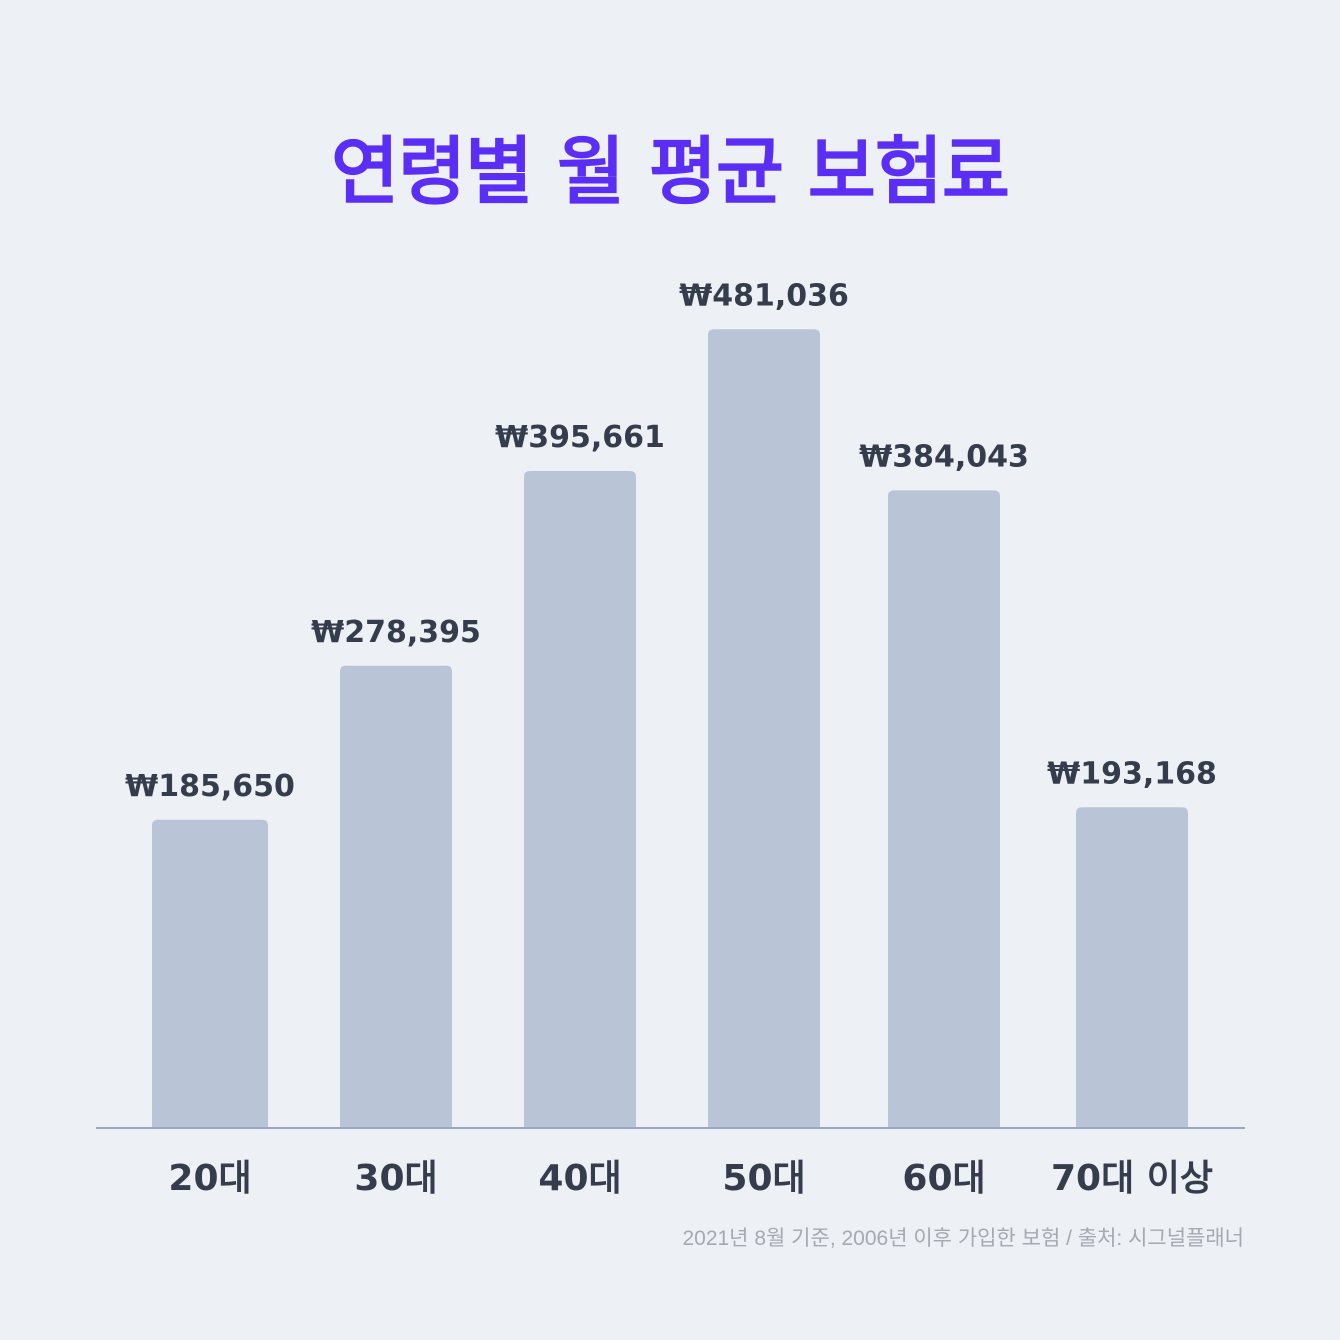  I want to click on value-label-3: ₩481,036, so click(764, 295).